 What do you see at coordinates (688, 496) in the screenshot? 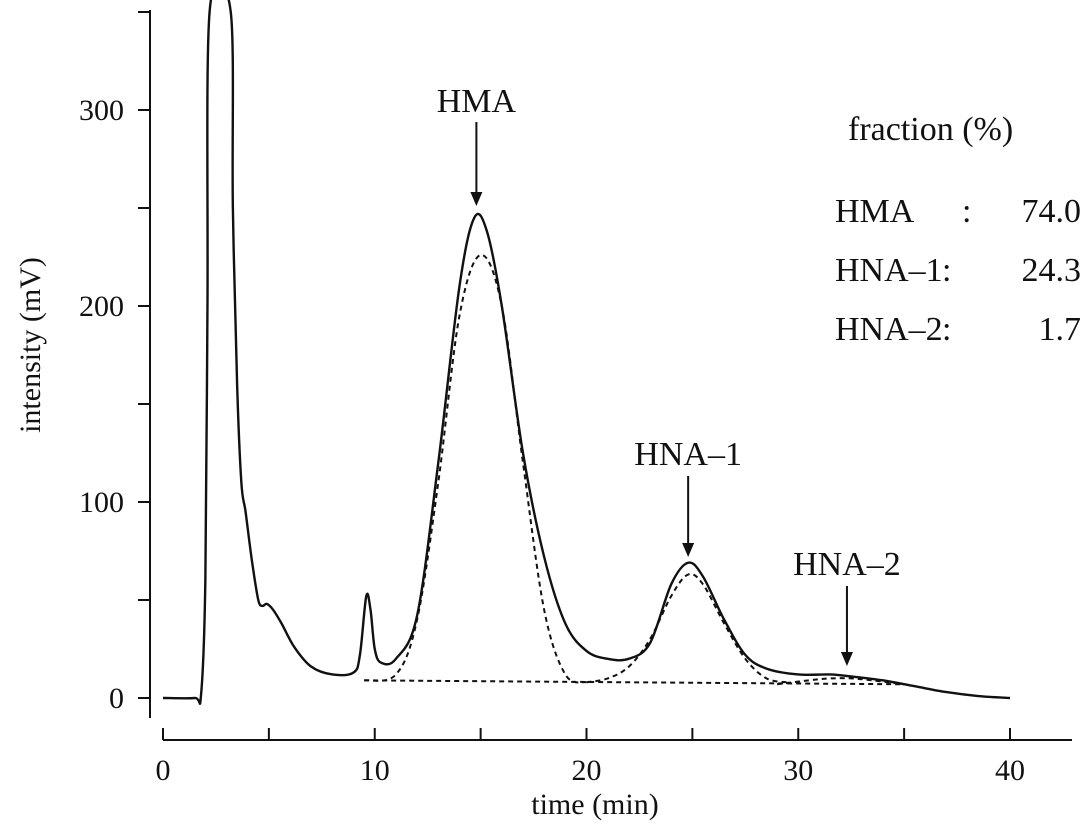
I see `peak-annotation: HNA–1` at bounding box center [688, 496].